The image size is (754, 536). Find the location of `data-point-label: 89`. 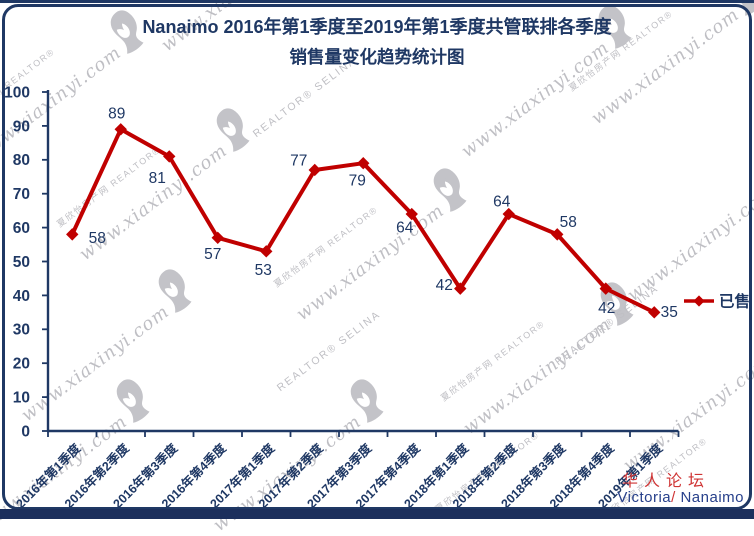

data-point-label: 89 is located at coordinates (116, 114).